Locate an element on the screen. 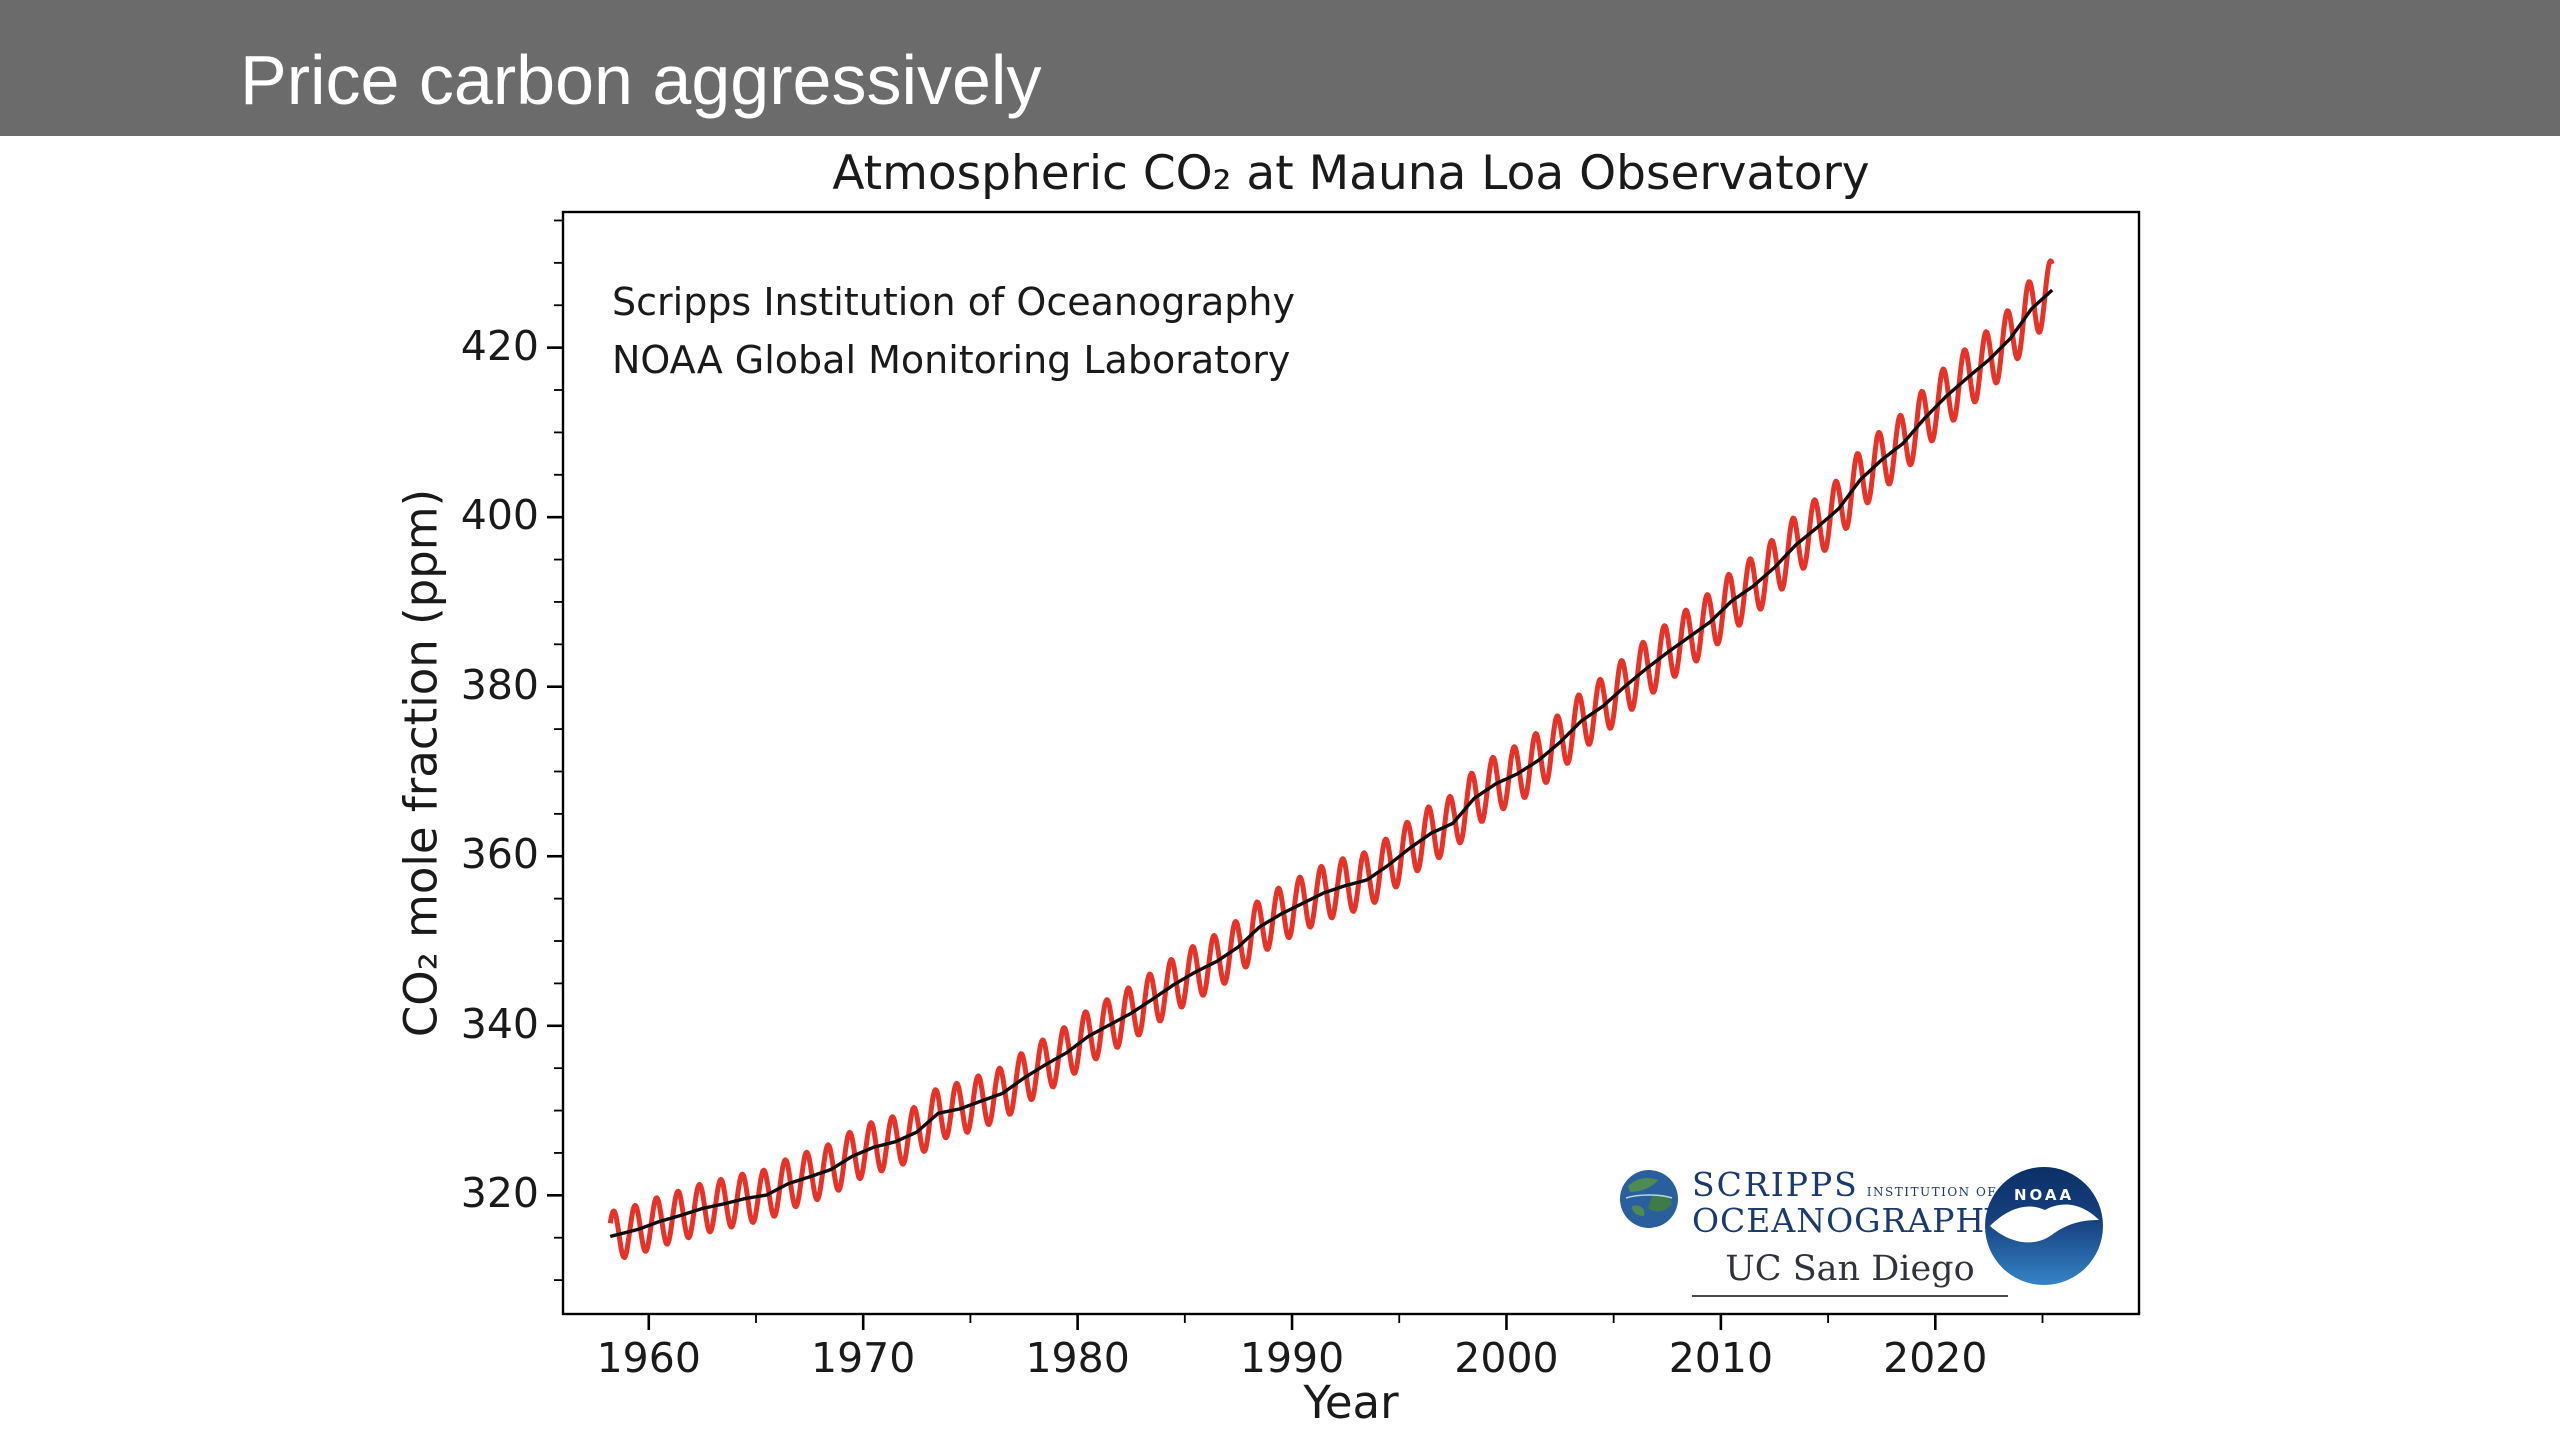 The height and width of the screenshot is (1436, 2560). tick-label: 1960 is located at coordinates (648, 1358).